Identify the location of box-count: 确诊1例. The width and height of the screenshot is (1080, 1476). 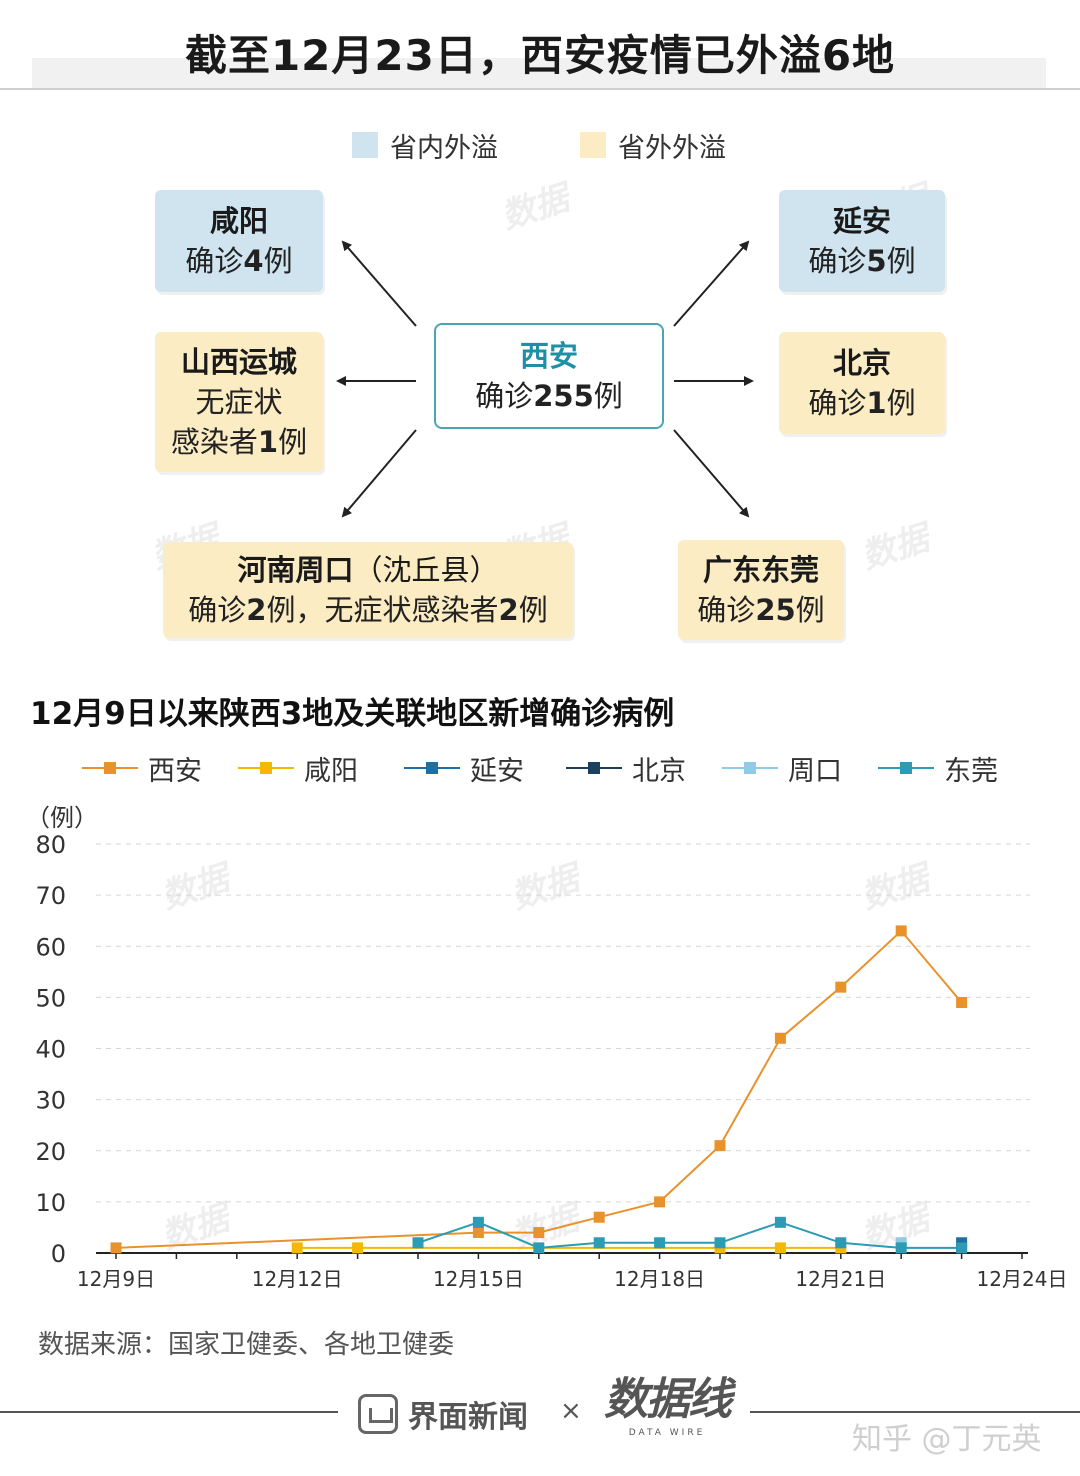
(862, 403).